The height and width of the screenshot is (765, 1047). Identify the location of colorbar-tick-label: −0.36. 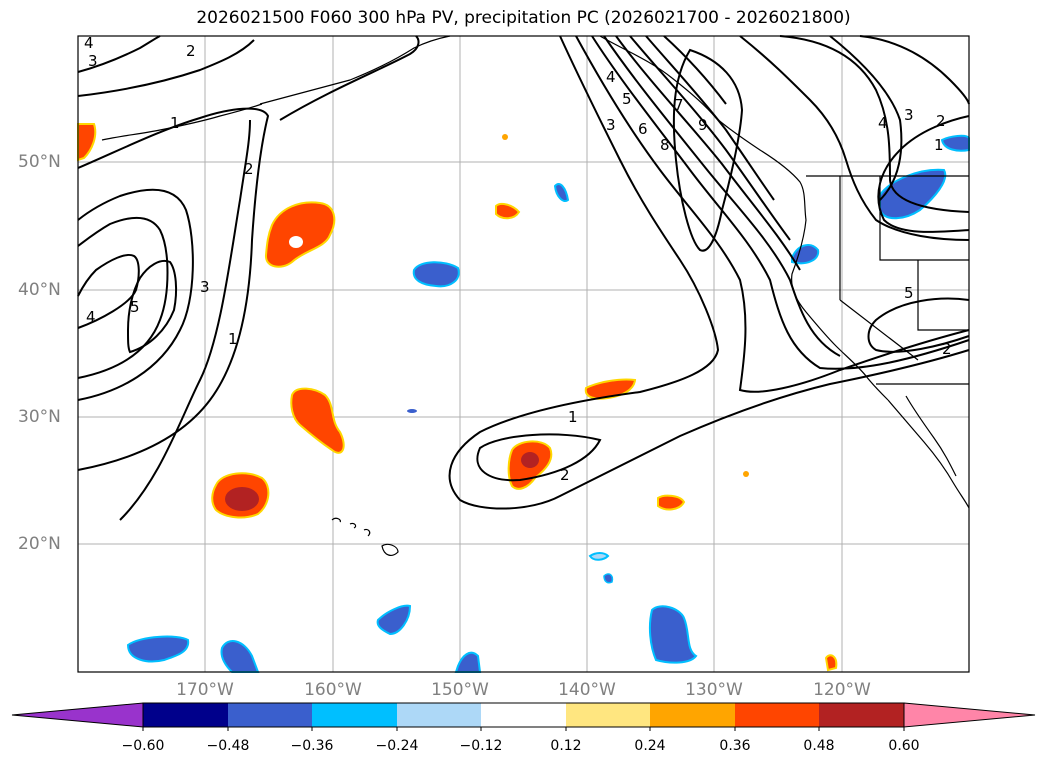
(312, 746).